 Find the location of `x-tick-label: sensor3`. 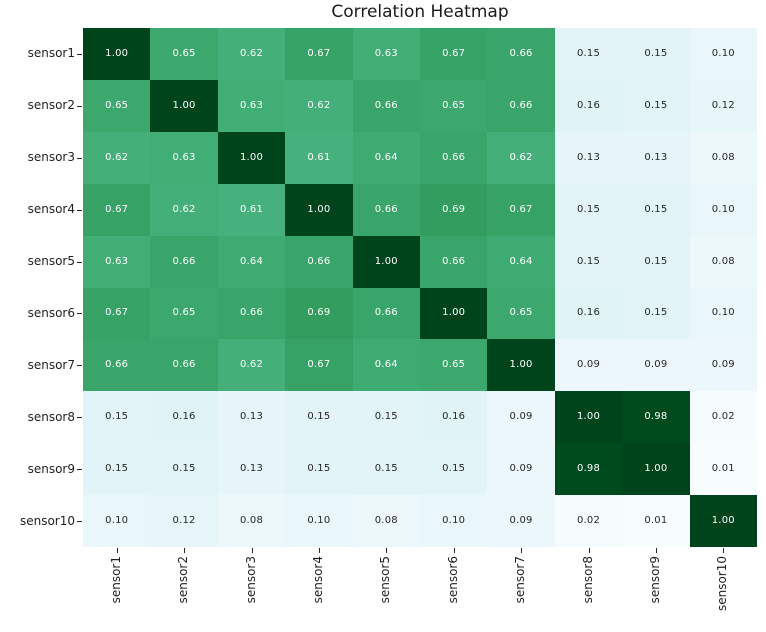

x-tick-label: sensor3 is located at coordinates (250, 580).